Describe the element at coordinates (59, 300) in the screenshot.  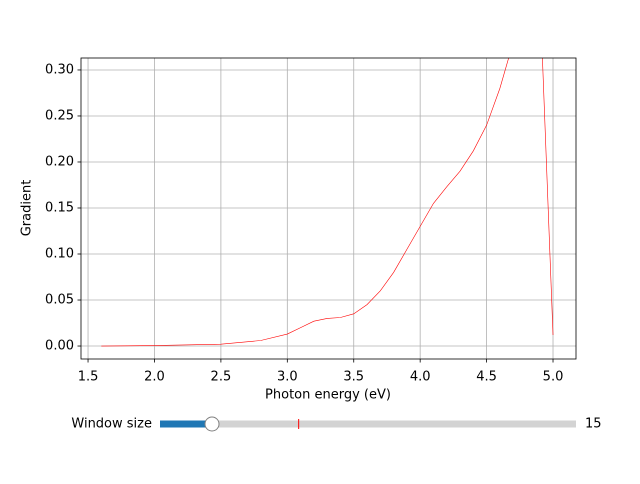
I see `y-tick-label: 0.05` at that location.